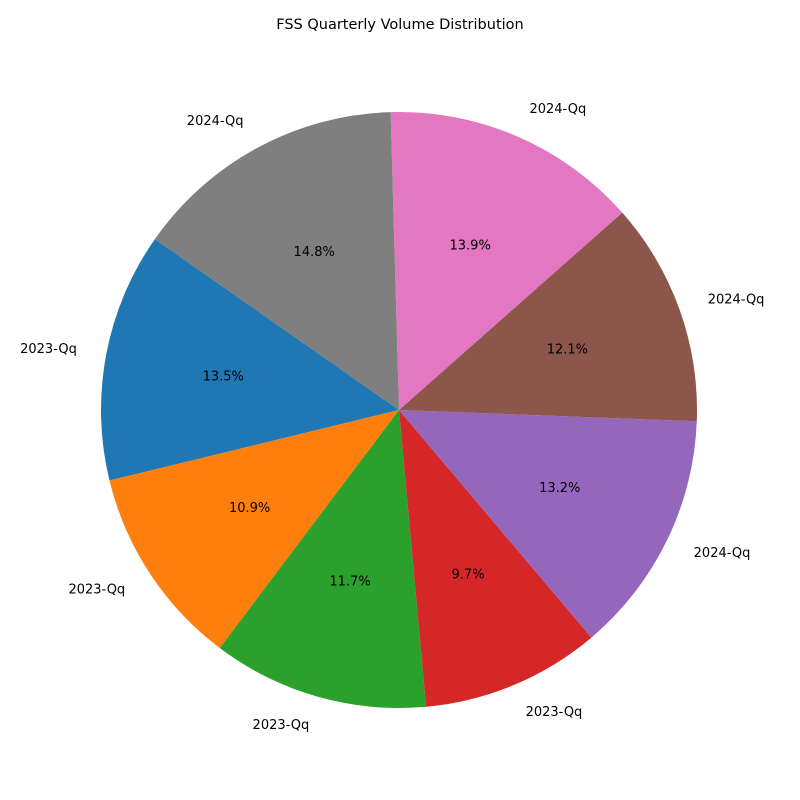 The width and height of the screenshot is (800, 800). I want to click on percent-label-1: 10.9%, so click(249, 508).